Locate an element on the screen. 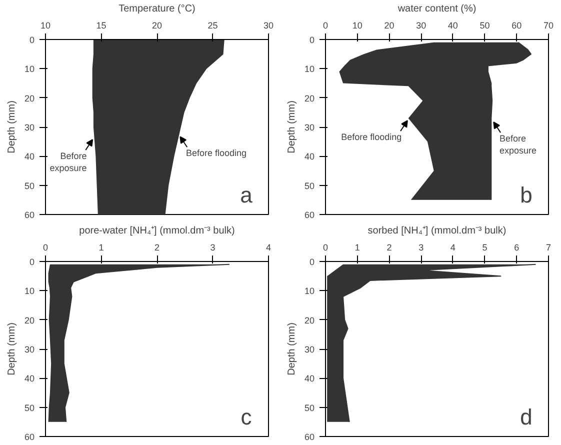 The width and height of the screenshot is (561, 445). x-tick-label: 70 is located at coordinates (548, 25).